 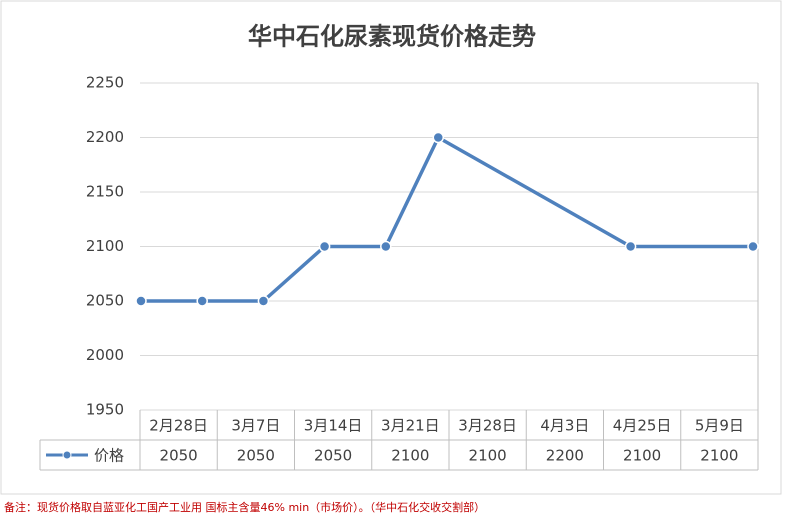 What do you see at coordinates (410, 426) in the screenshot?
I see `x-tick-label: 3月21日` at bounding box center [410, 426].